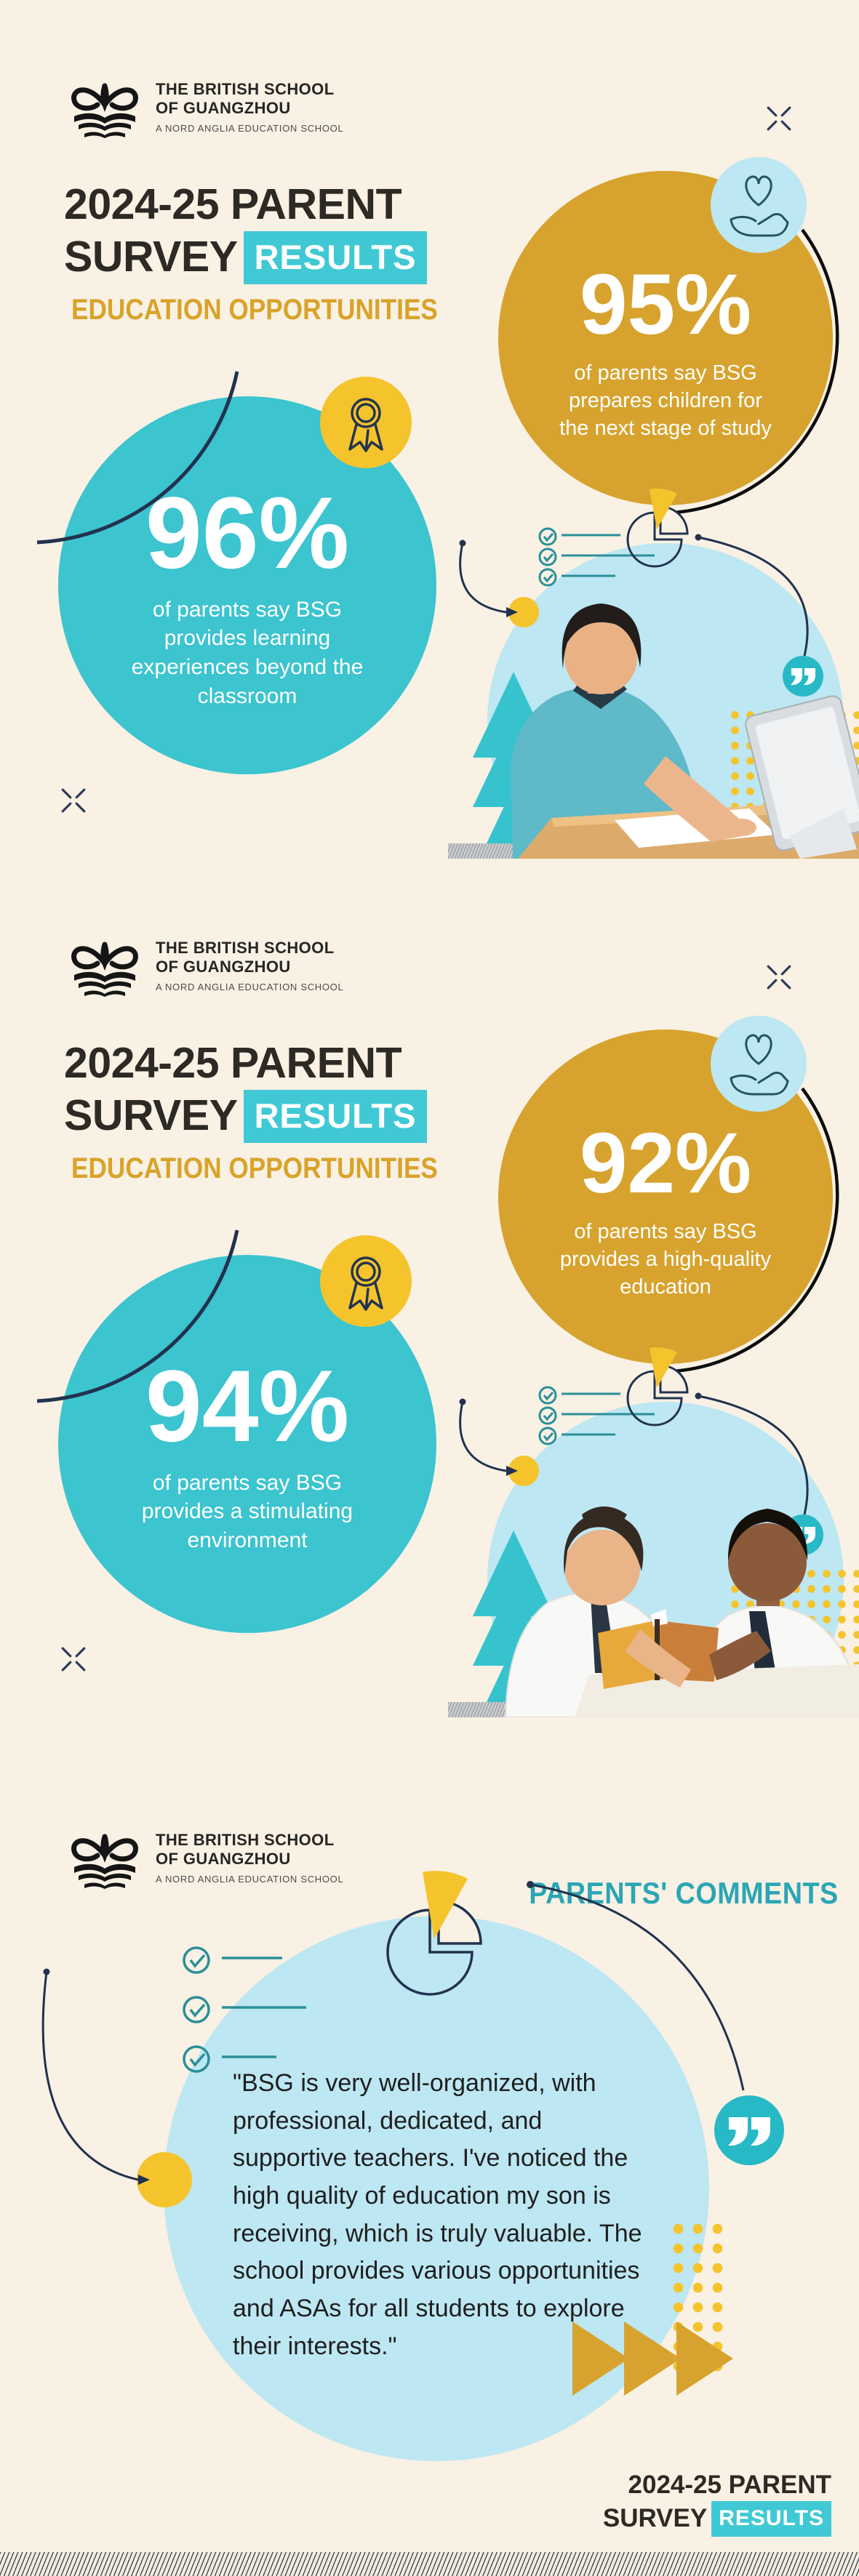 The image size is (859, 2576). What do you see at coordinates (665, 1163) in the screenshot?
I see `stat-value: 92%` at bounding box center [665, 1163].